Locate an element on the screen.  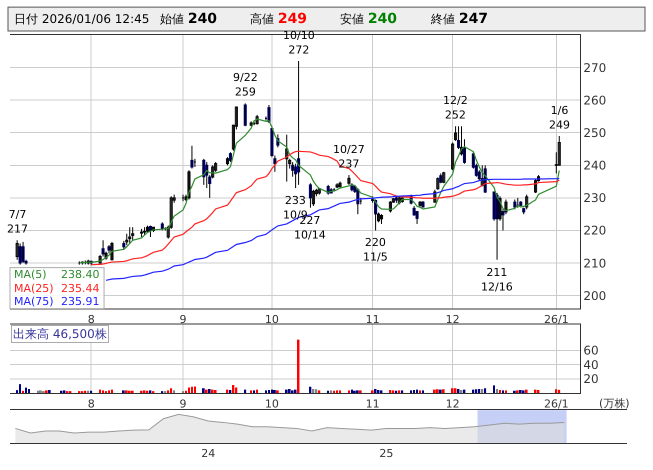
text: MA(25) is located at coordinates (34, 288).